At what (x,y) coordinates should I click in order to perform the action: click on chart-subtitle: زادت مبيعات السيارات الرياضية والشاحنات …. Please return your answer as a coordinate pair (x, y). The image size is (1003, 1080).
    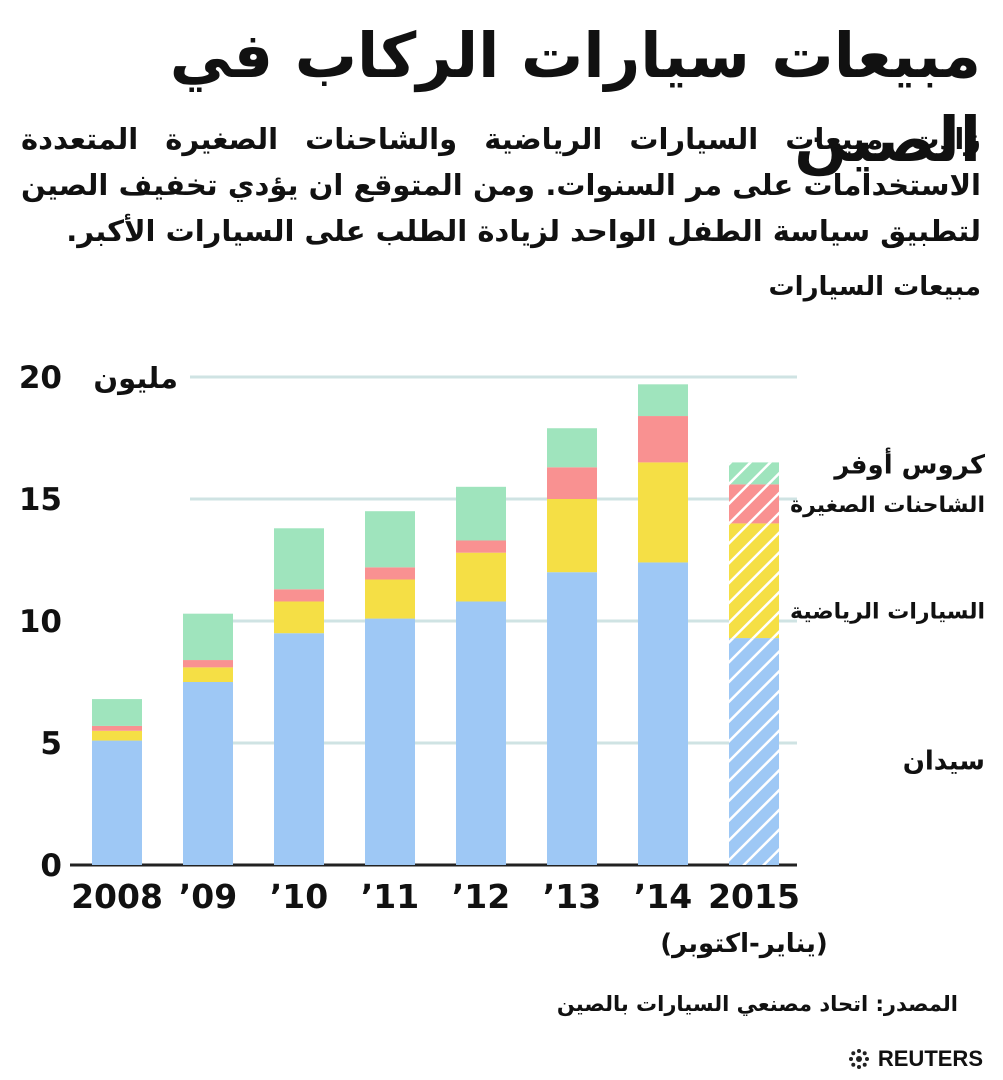
    Looking at the image, I should click on (501, 185).